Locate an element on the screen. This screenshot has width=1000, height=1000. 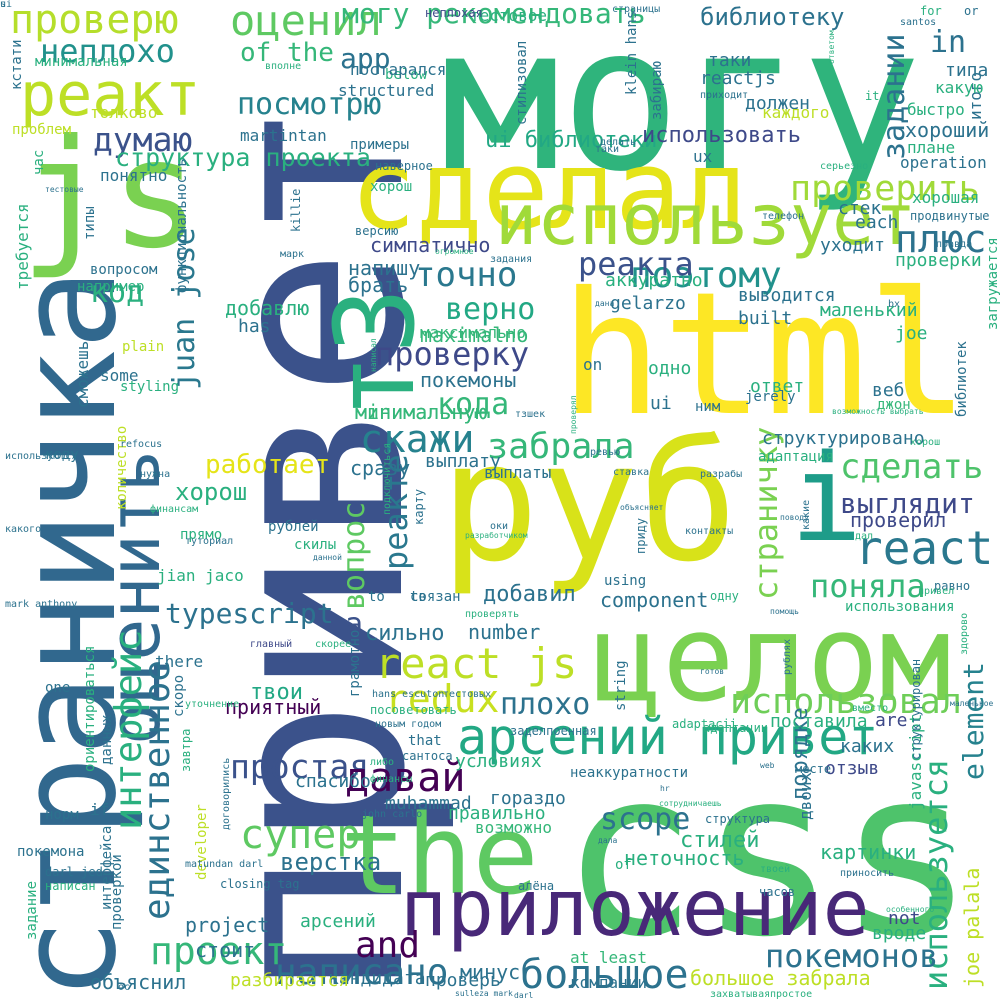
cloud-word: оки is located at coordinates (499, 526).